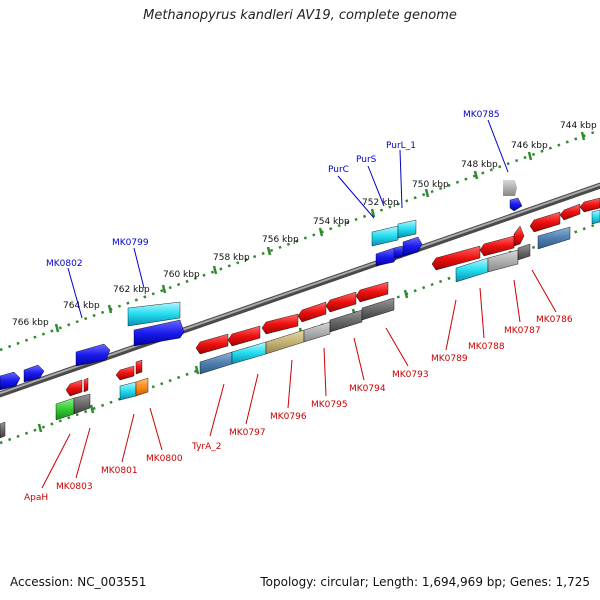  I want to click on gene-red-e, so click(244, 336).